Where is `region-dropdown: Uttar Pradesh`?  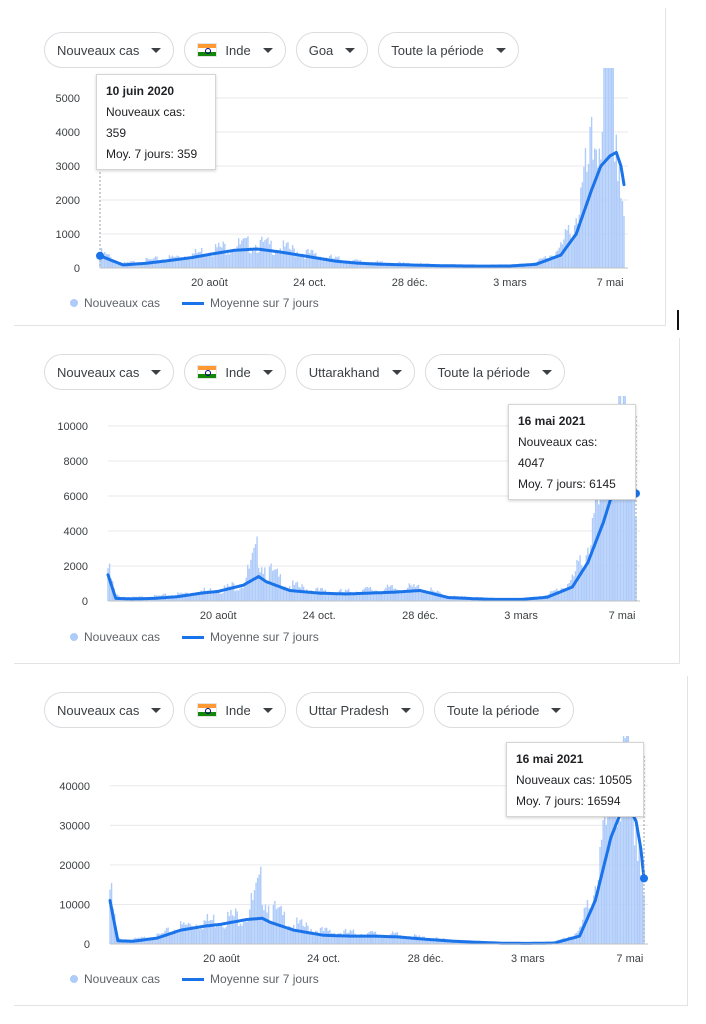
region-dropdown: Uttar Pradesh is located at coordinates (359, 710).